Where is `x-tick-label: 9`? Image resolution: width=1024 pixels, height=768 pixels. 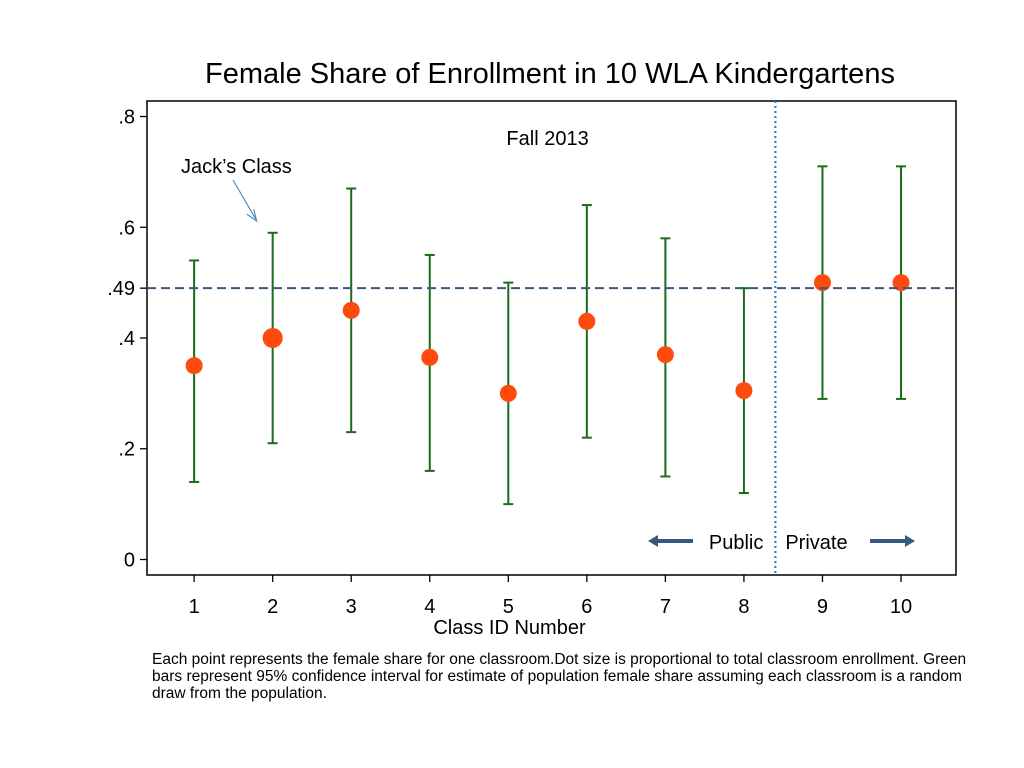 x-tick-label: 9 is located at coordinates (822, 607).